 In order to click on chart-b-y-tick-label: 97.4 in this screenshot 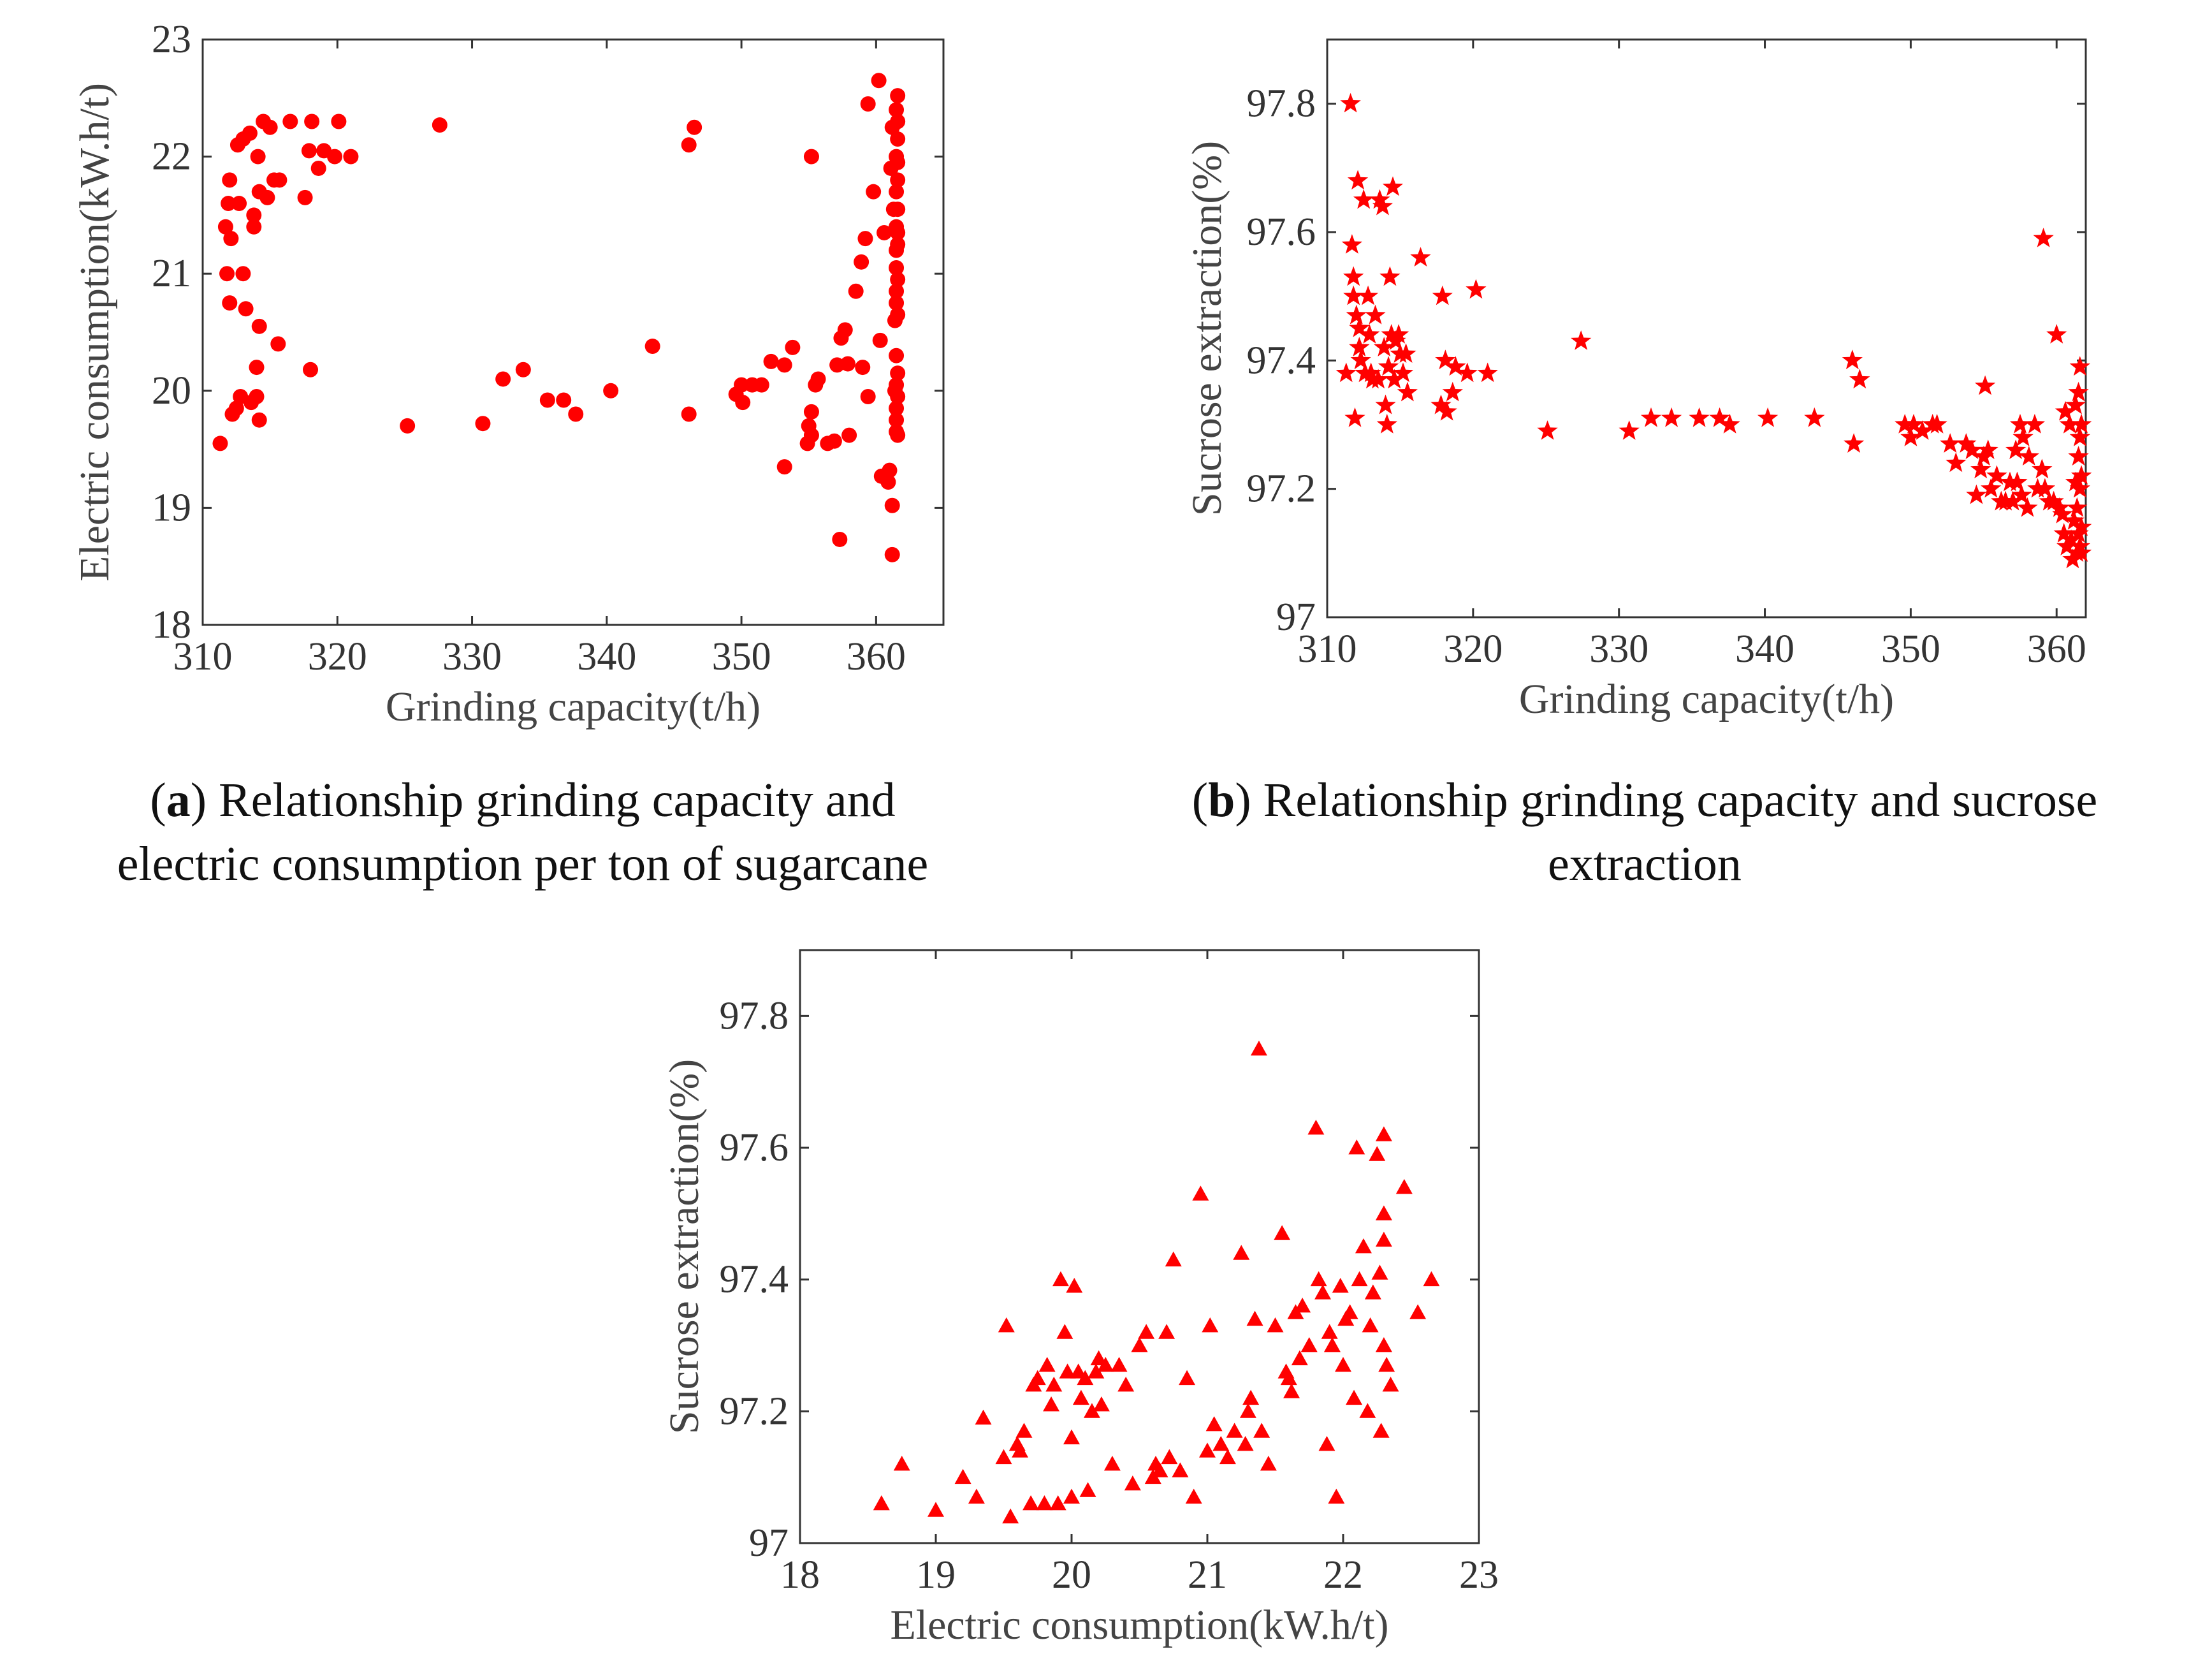, I will do `click(1281, 360)`.